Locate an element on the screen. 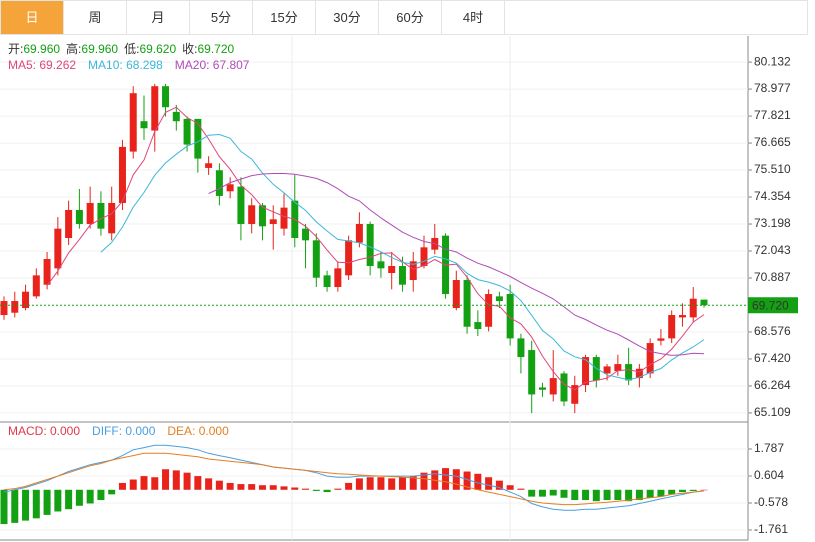 This screenshot has height=542, width=815. legend-entry: DIFF: 0.000 is located at coordinates (124, 431).